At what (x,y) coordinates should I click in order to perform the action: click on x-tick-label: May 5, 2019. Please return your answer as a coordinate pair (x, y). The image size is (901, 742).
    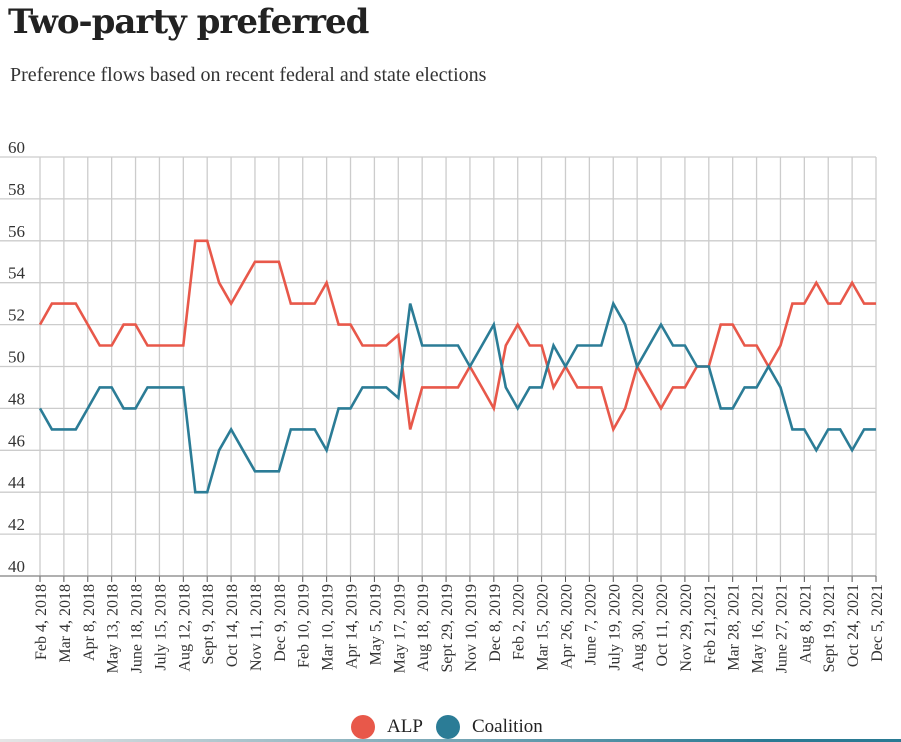
    Looking at the image, I should click on (375, 624).